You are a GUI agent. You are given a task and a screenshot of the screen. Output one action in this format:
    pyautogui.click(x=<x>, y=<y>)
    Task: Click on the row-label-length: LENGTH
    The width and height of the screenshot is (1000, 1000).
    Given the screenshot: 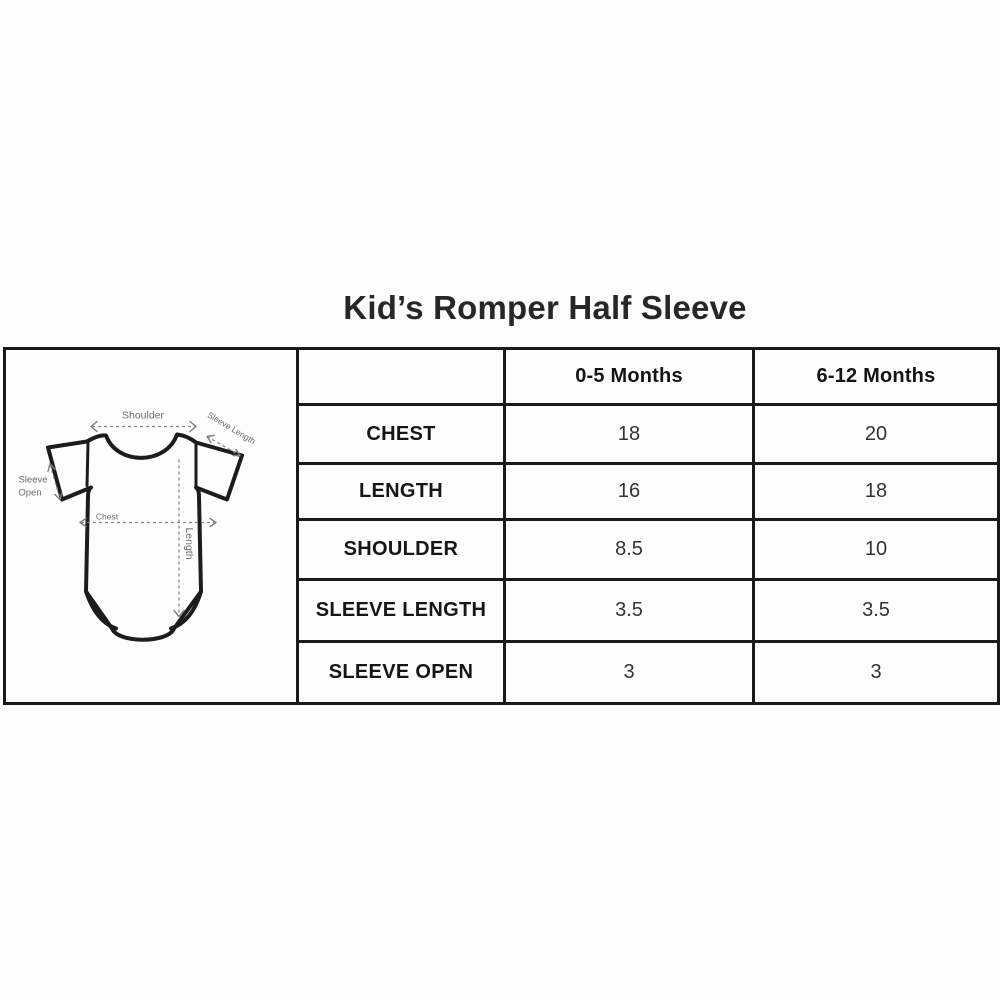 What is the action you would take?
    pyautogui.click(x=401, y=491)
    